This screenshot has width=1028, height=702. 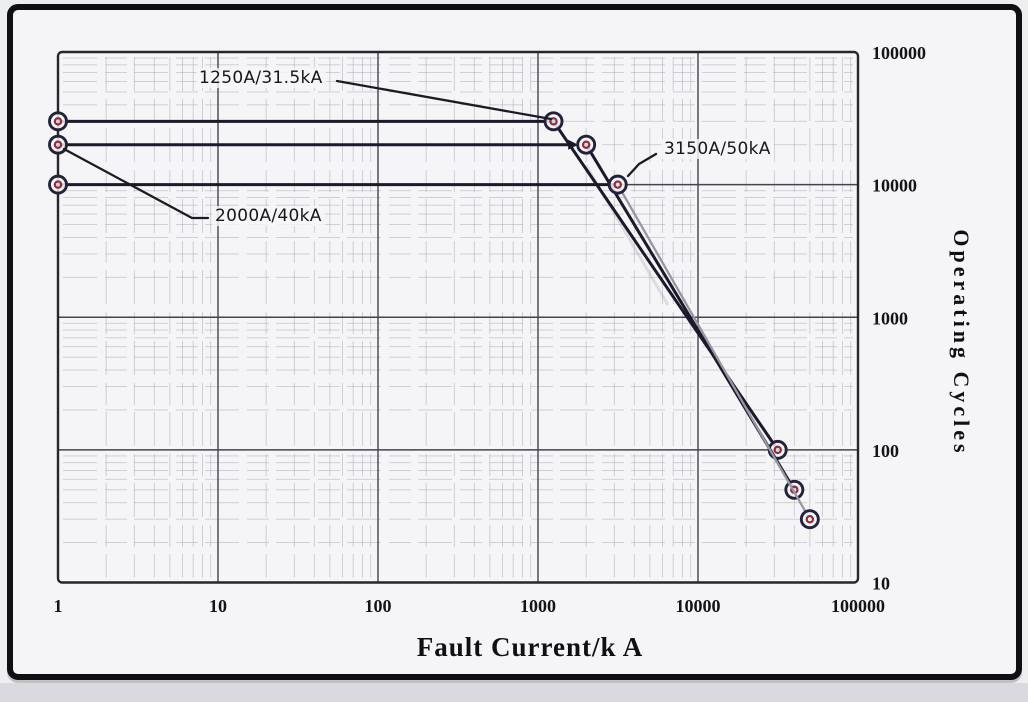 What do you see at coordinates (881, 584) in the screenshot?
I see `y-tick-label: 10` at bounding box center [881, 584].